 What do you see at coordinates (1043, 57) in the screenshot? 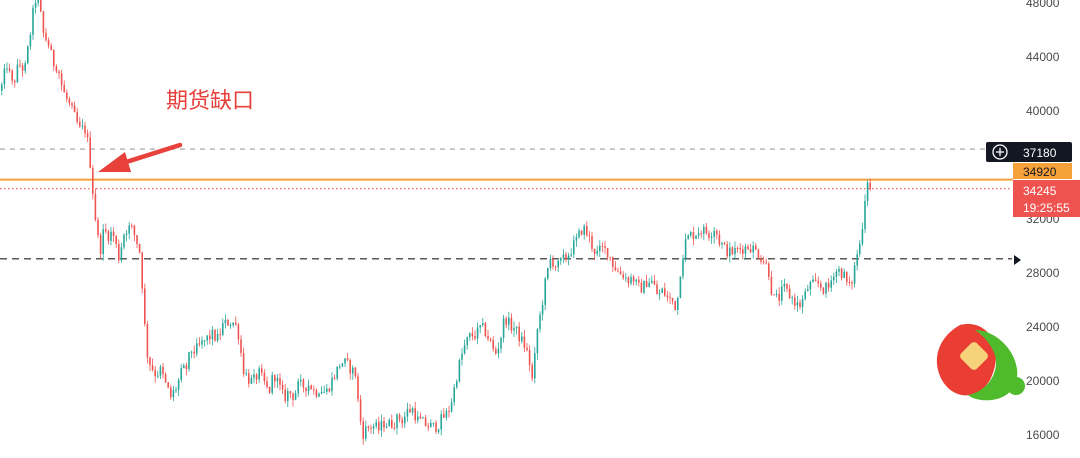
I see `y-tick-label: 44000` at bounding box center [1043, 57].